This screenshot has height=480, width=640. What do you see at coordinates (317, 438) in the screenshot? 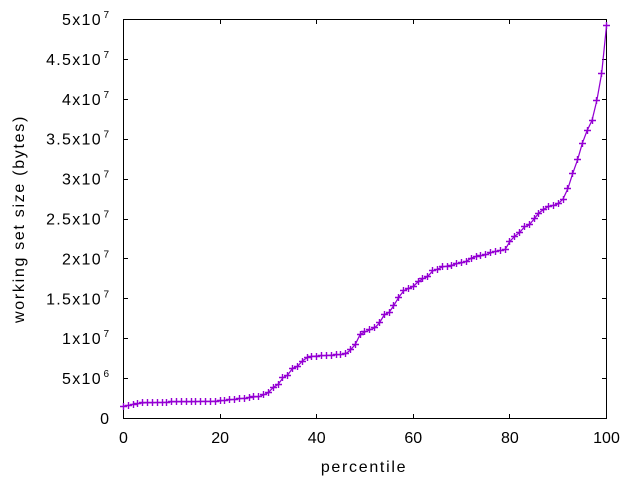
I see `svg-text: 40` at bounding box center [317, 438].